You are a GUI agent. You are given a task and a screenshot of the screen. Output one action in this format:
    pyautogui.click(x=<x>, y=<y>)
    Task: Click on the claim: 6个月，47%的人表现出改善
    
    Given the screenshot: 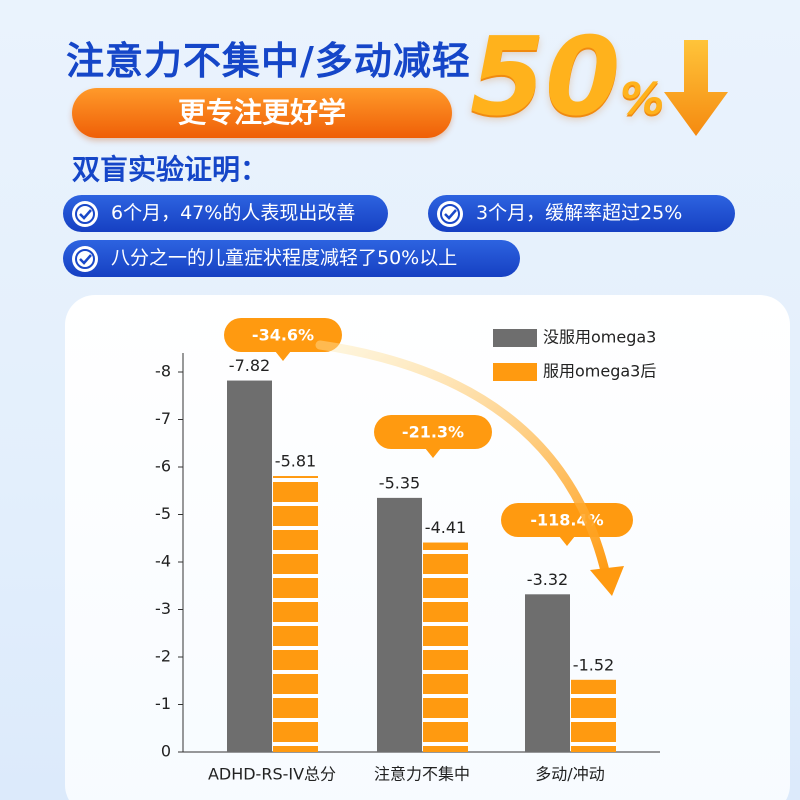 What is the action you would take?
    pyautogui.click(x=225, y=213)
    